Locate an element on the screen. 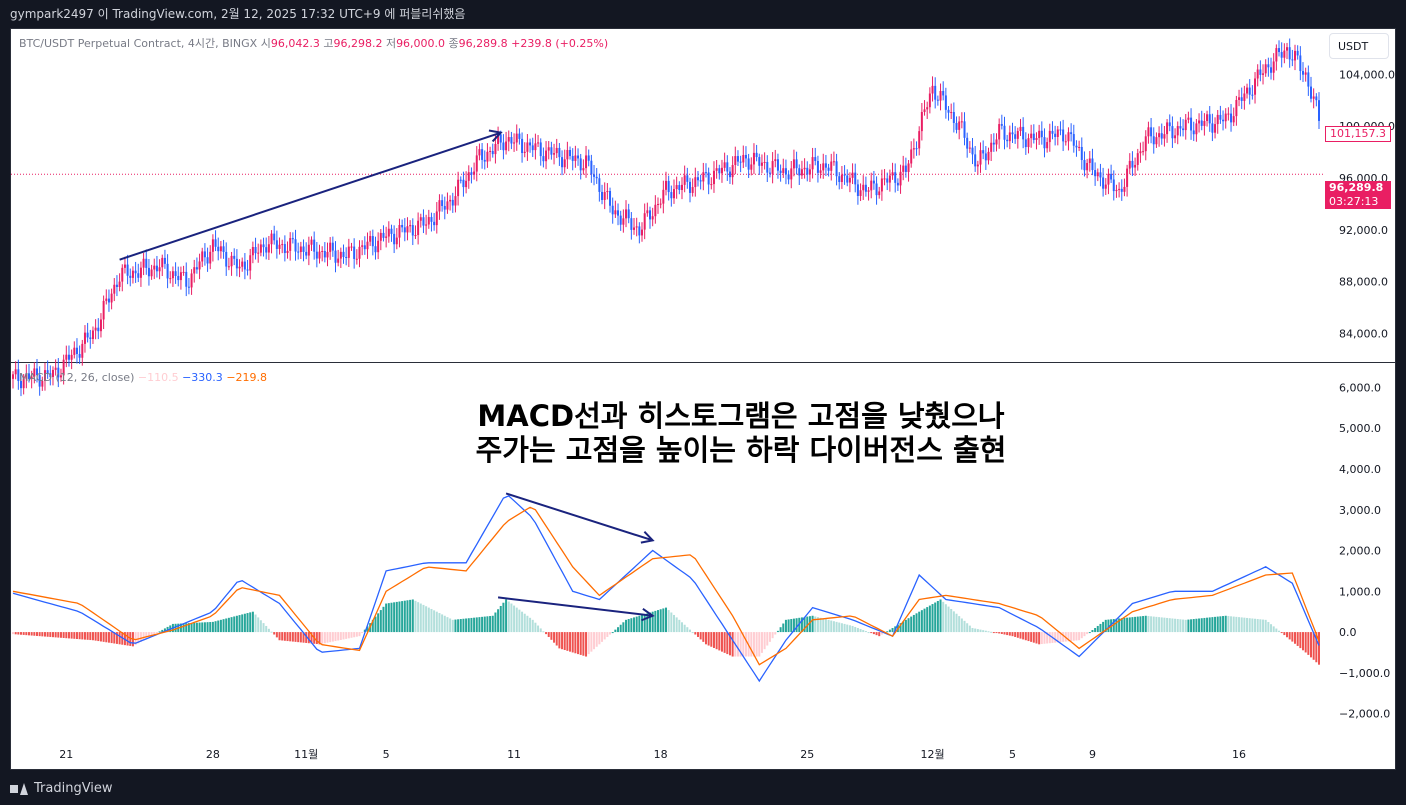  currency-button: USDT is located at coordinates (1359, 46).